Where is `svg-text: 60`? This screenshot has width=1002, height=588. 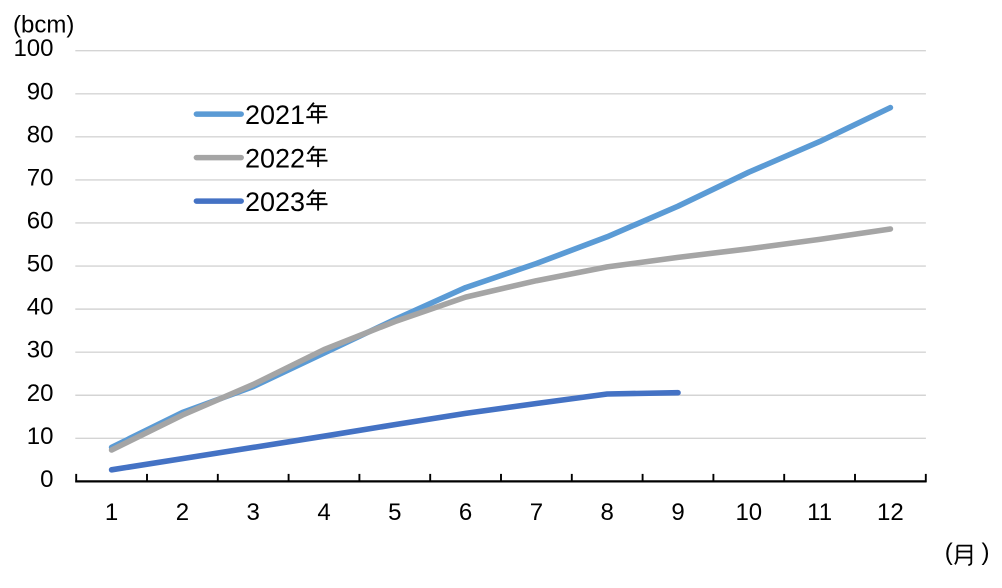 svg-text: 60 is located at coordinates (40, 221).